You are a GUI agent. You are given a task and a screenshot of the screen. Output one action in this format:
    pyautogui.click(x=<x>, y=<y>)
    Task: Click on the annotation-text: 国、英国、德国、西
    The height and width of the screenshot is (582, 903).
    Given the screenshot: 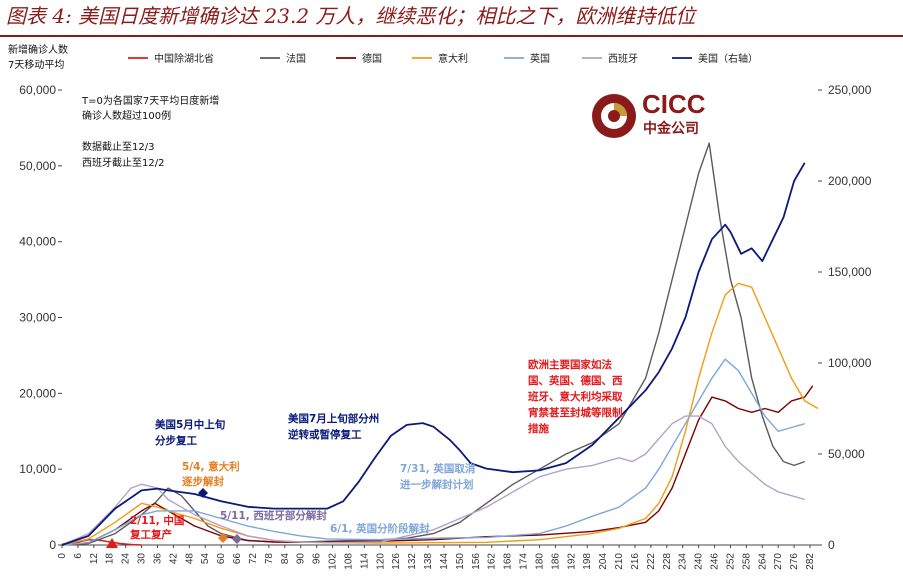 What is the action you would take?
    pyautogui.click(x=575, y=380)
    